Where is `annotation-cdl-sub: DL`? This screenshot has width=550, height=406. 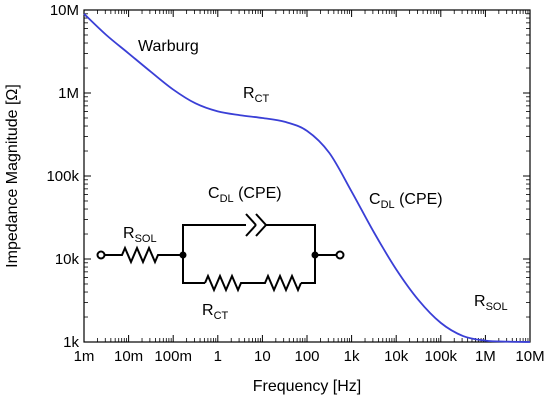
annotation-cdl-sub: DL is located at coordinates (388, 205).